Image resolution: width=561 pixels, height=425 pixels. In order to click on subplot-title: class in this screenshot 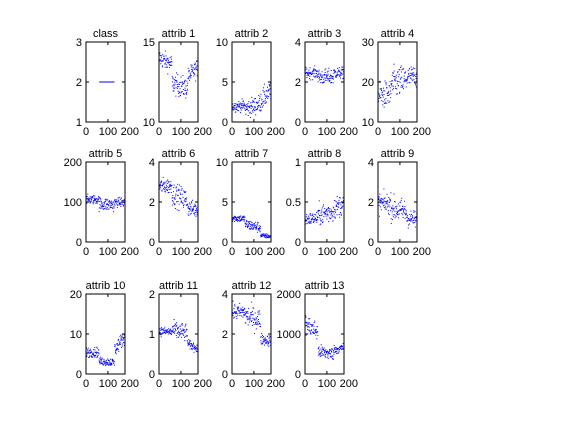, I will do `click(106, 34)`.